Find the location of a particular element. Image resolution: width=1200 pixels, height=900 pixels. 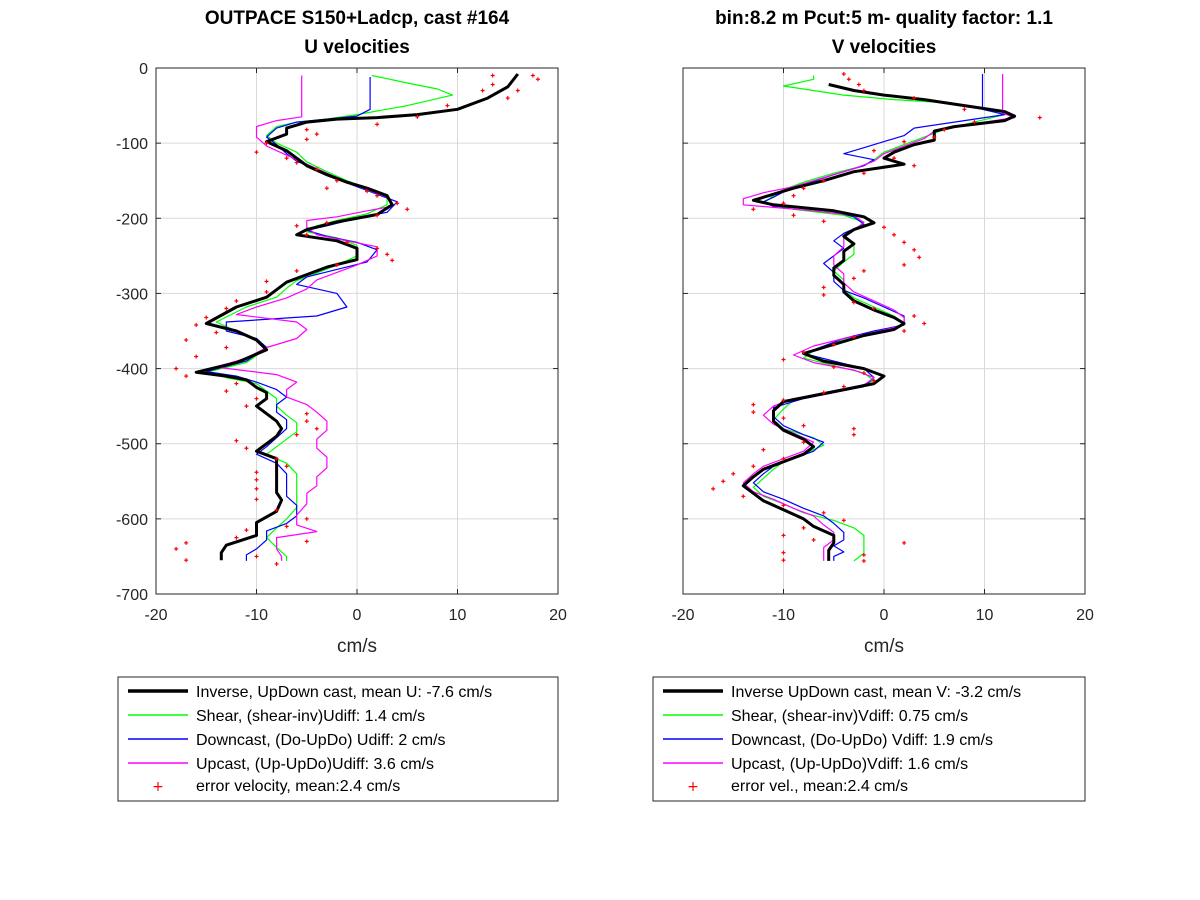

u-legend-label-inverse: Inverse, UpDown cast, mean U: -7.6 cm/s is located at coordinates (344, 692).